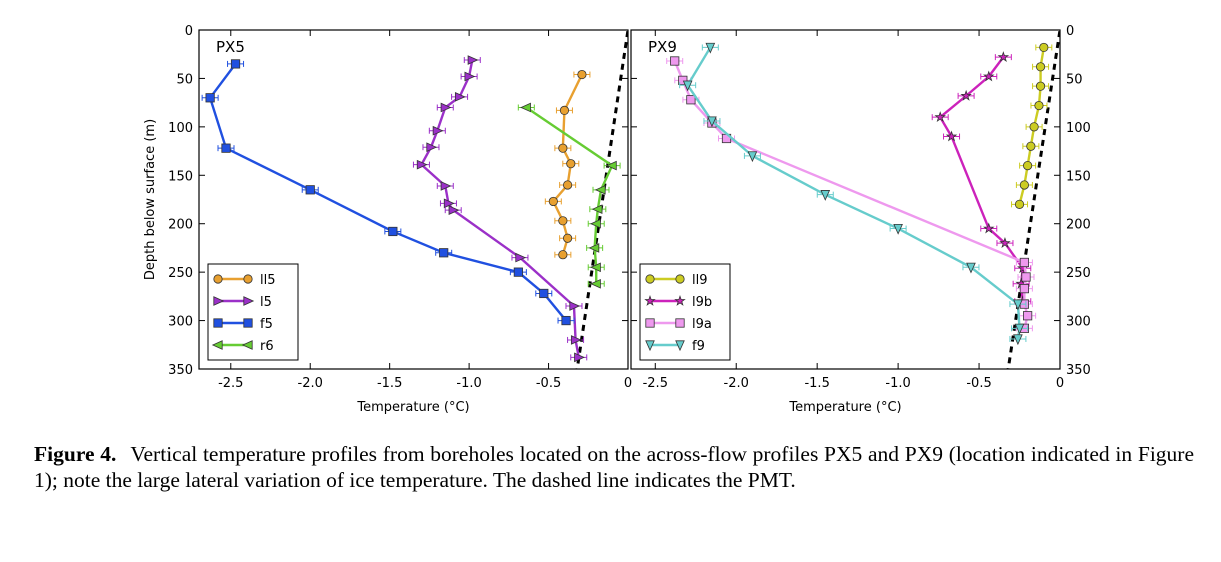  Describe the element at coordinates (75, 454) in the screenshot. I see `caption-label: Figure 4.` at that location.